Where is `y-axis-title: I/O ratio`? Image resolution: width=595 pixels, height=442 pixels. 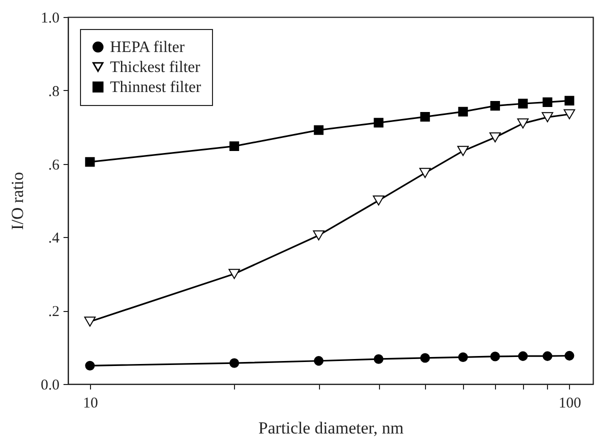
y-axis-title: I/O ratio is located at coordinates (17, 201).